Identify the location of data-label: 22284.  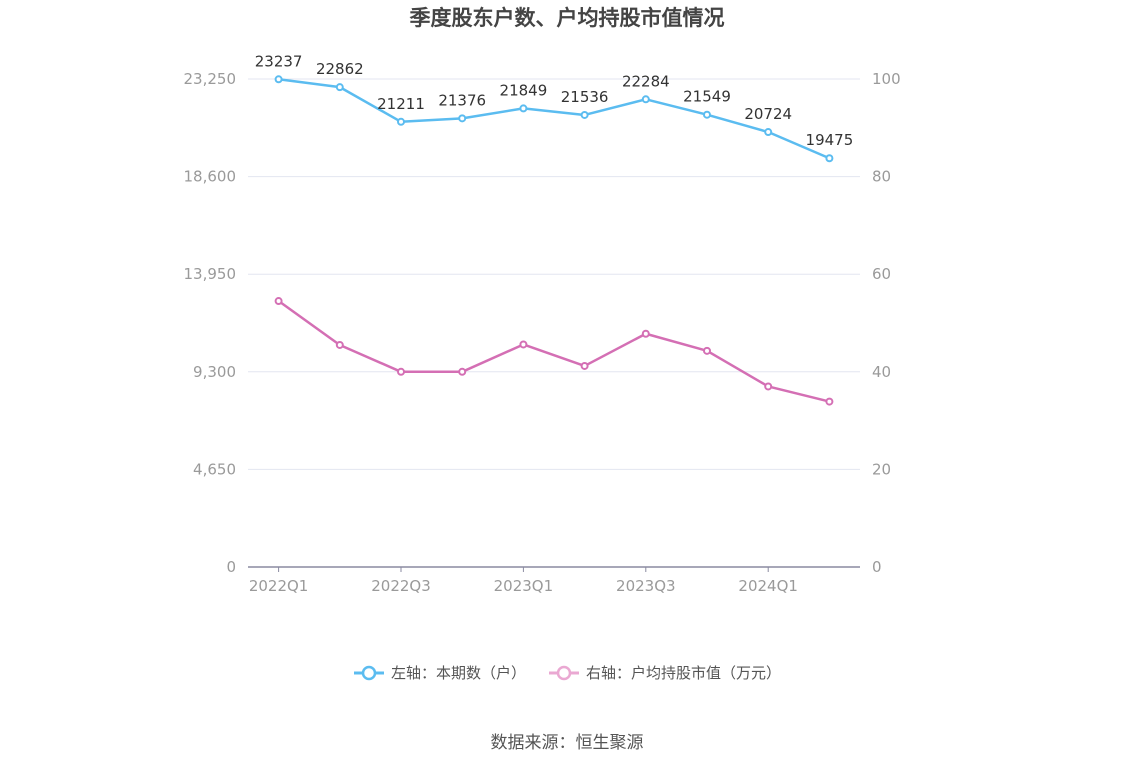
(646, 81).